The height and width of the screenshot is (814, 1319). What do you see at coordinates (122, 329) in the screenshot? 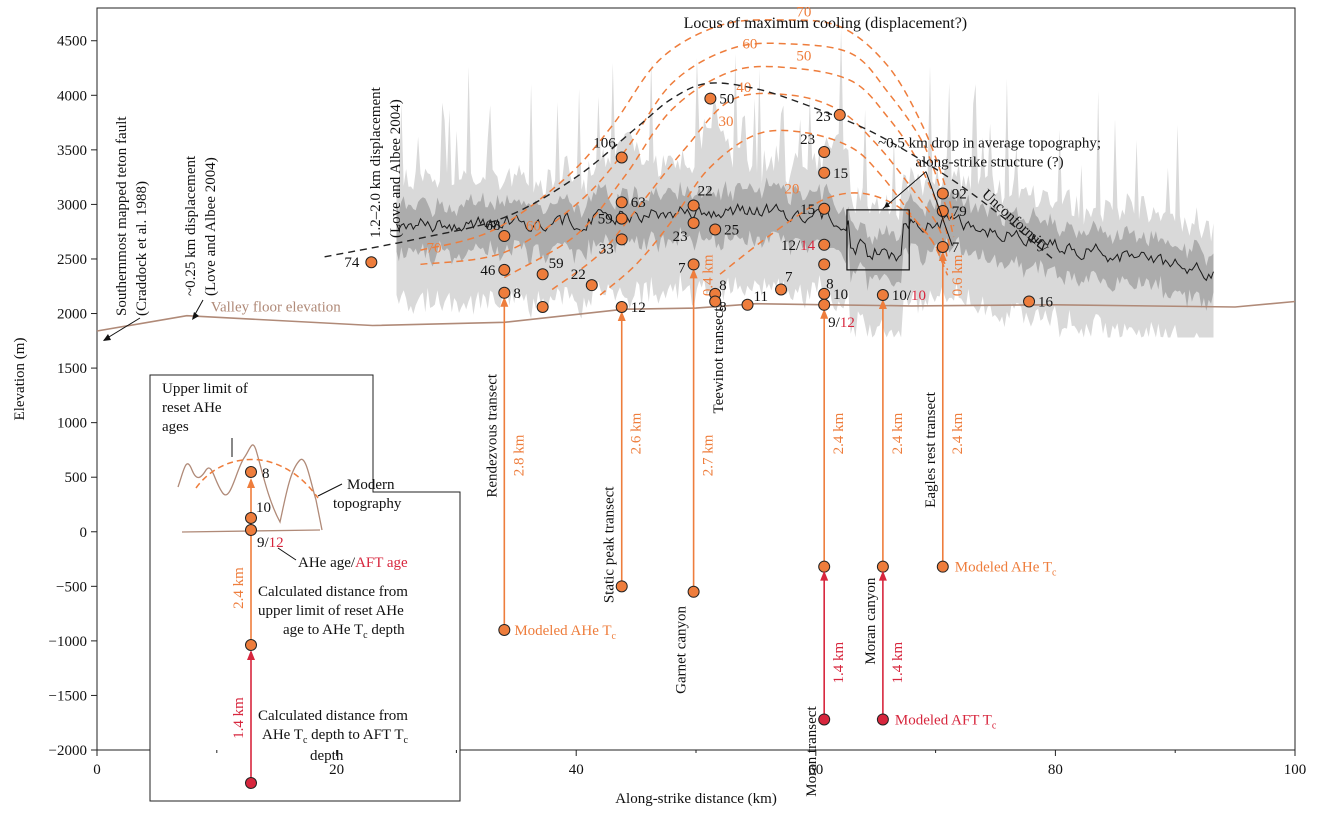
I see `fault-pointer` at bounding box center [122, 329].